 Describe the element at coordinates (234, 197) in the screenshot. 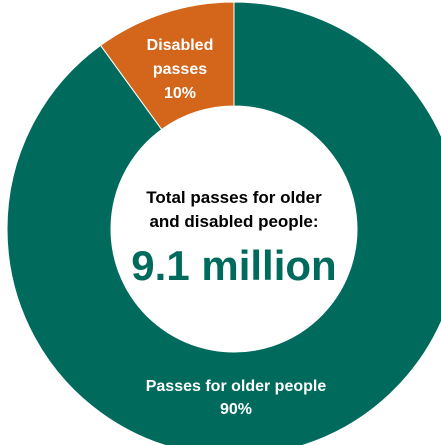

I see `center-label-line1: Total passes for older` at that location.